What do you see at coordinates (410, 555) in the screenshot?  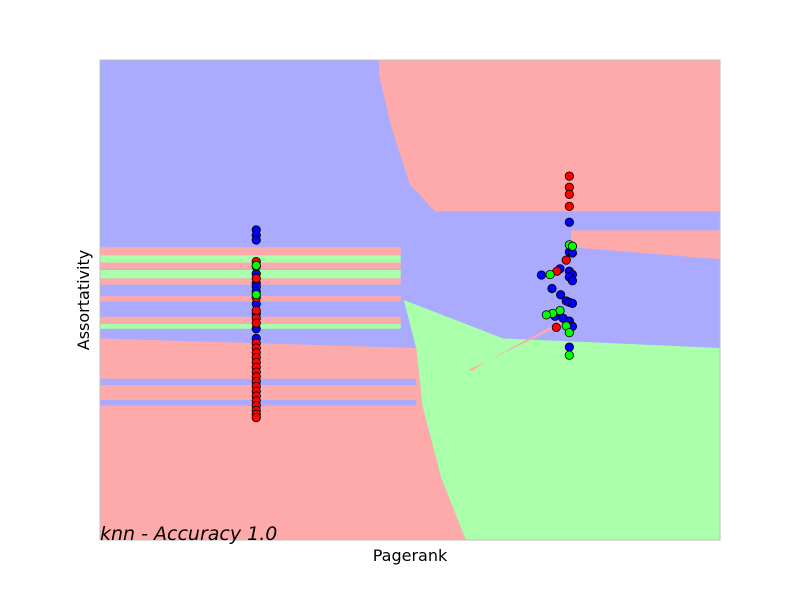 I see `x-axis-label: Pagerank` at bounding box center [410, 555].